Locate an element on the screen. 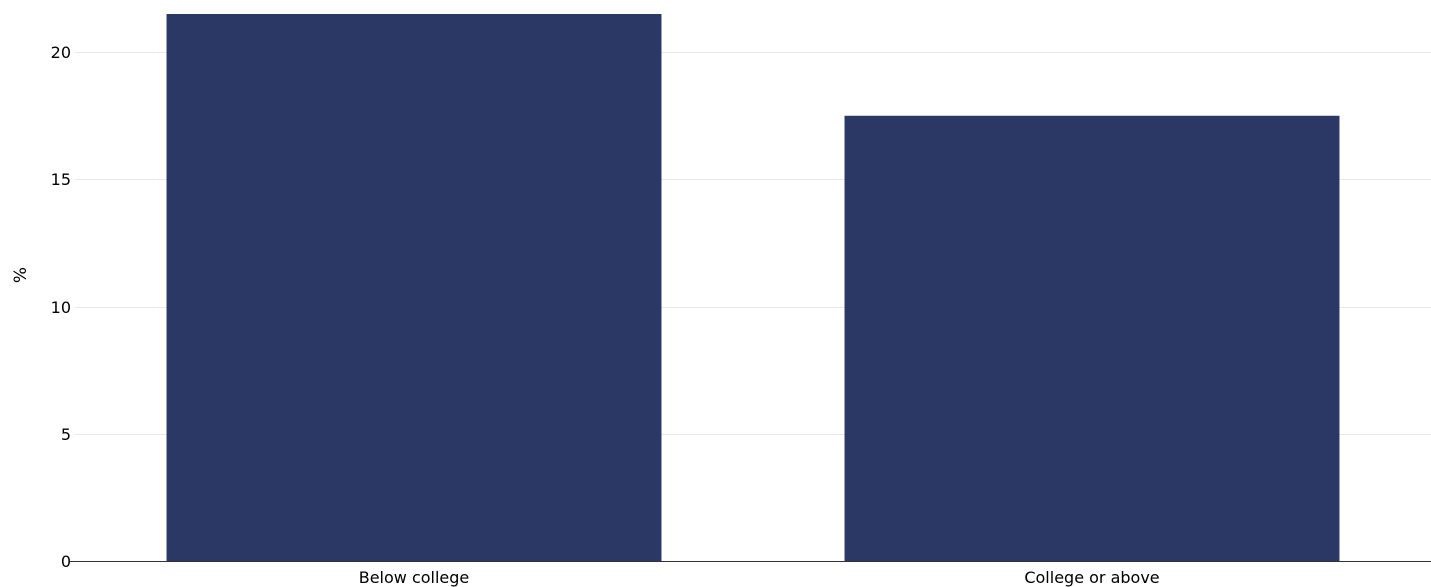  y-tick-label: 15 is located at coordinates (61, 179).